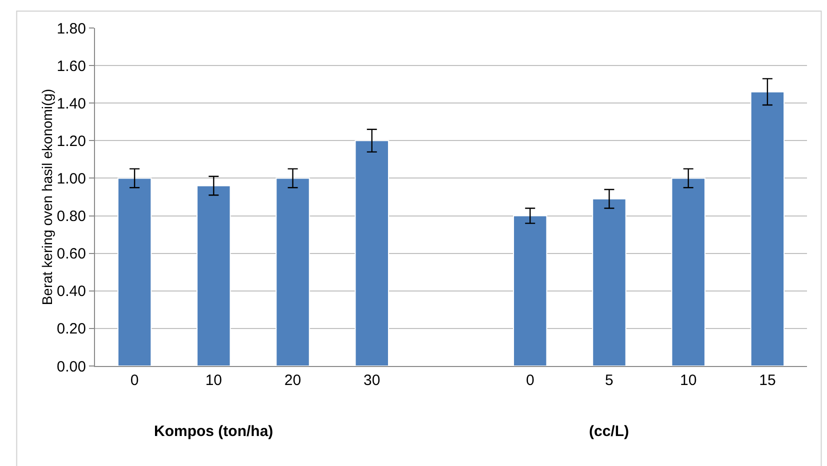 The image size is (827, 466). I want to click on y-tick-label: 1.80, so click(71, 29).